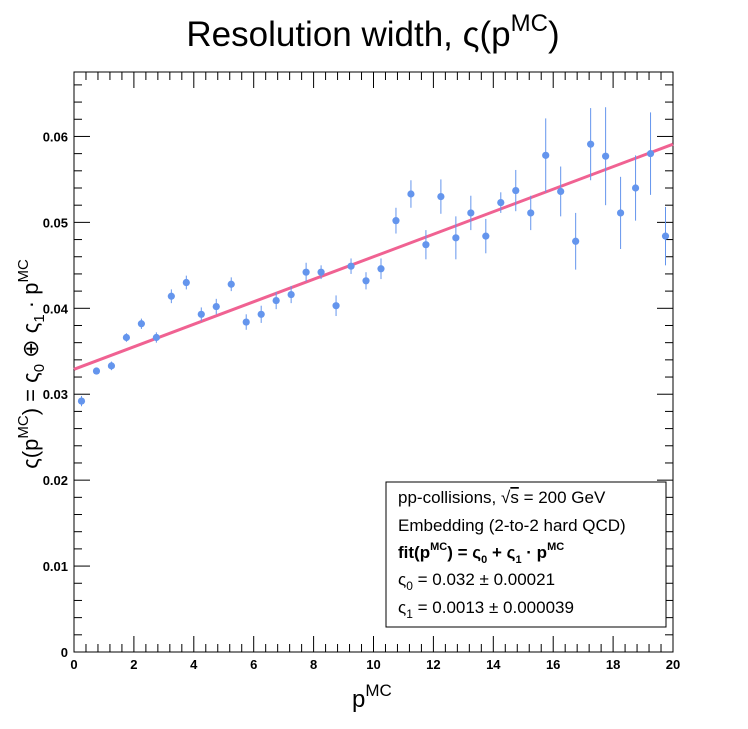  What do you see at coordinates (409, 586) in the screenshot?
I see `legend-sigma0-sub: 0` at bounding box center [409, 586].